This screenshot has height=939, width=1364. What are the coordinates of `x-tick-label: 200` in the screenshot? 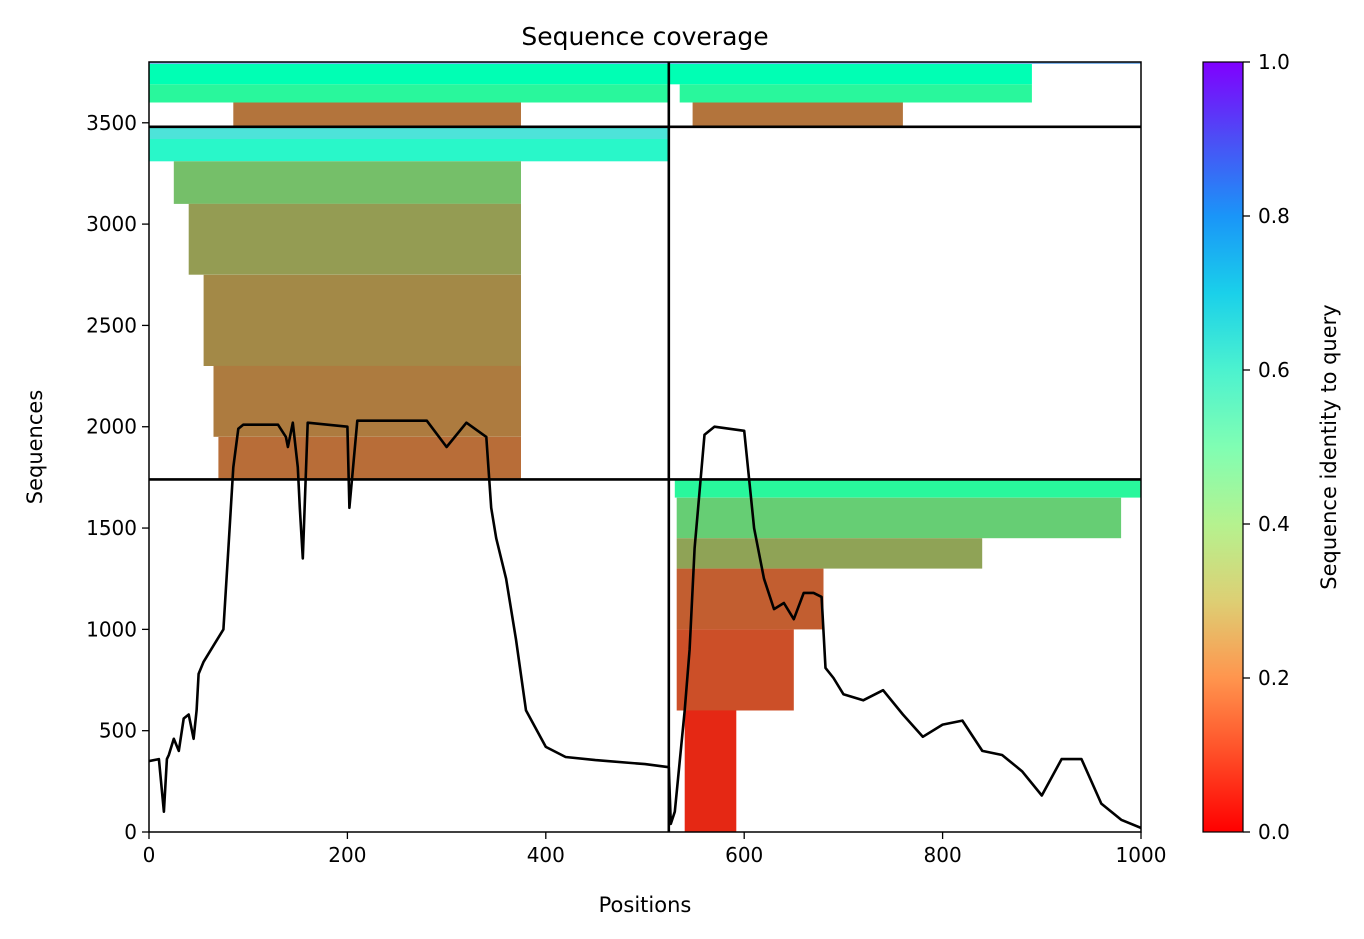 It's located at (347, 855).